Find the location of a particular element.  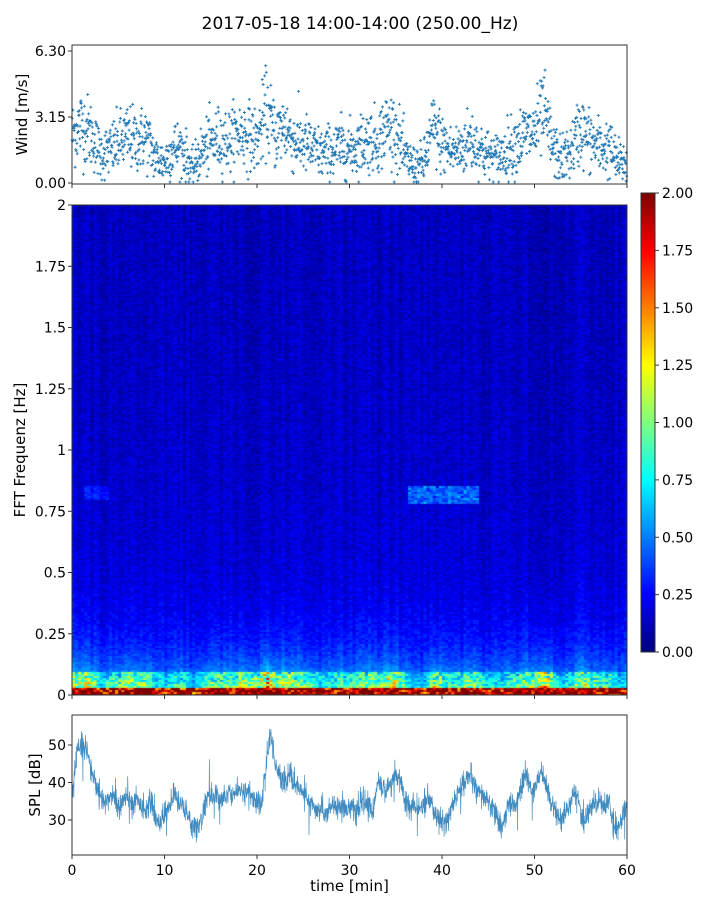

spectrogram-ytick-label: 1.5 is located at coordinates (55, 329).